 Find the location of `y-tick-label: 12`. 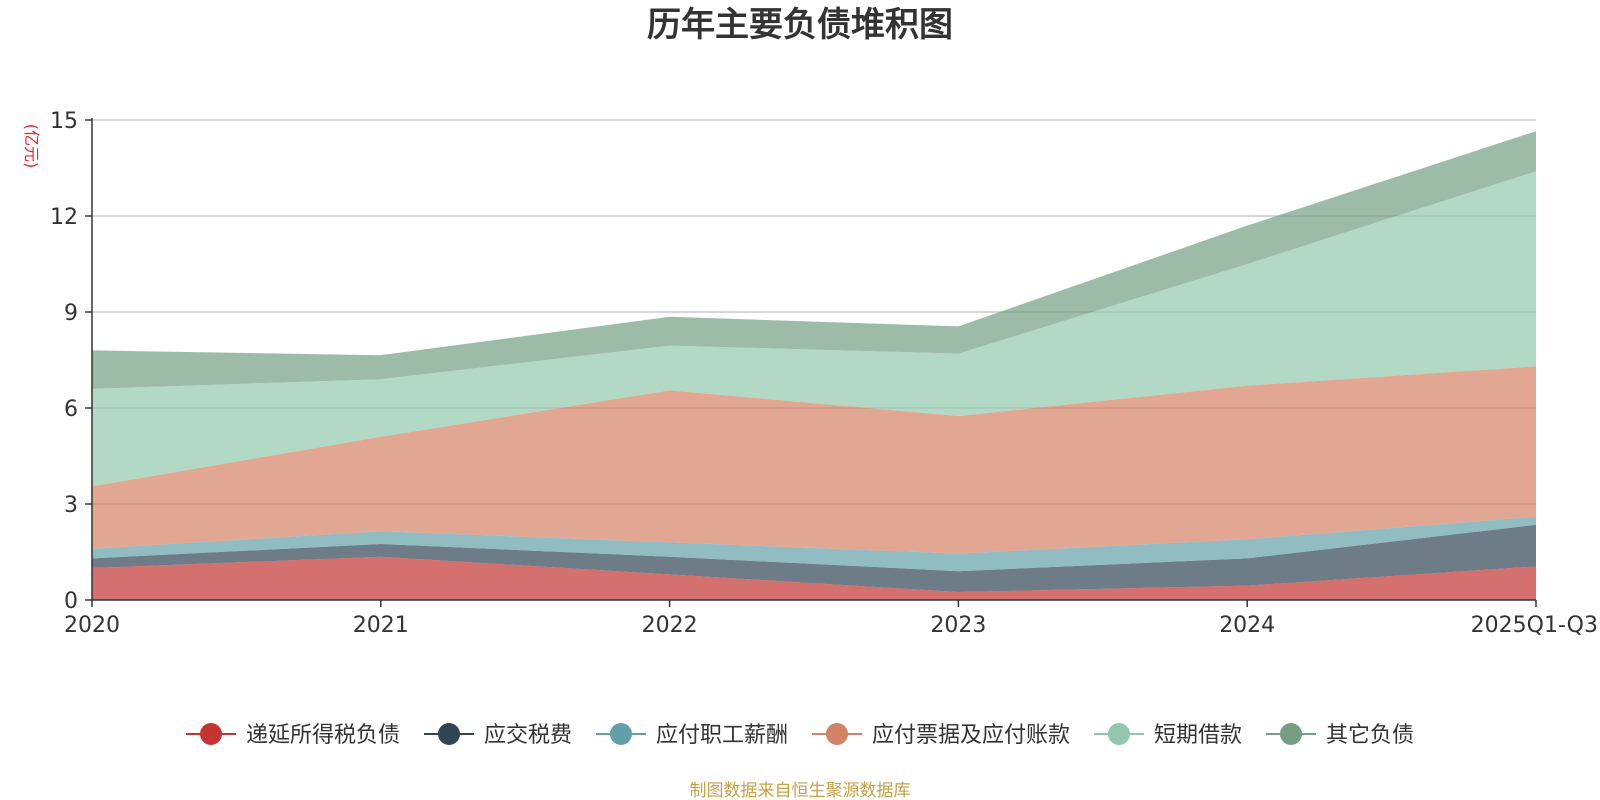

y-tick-label: 12 is located at coordinates (64, 217).